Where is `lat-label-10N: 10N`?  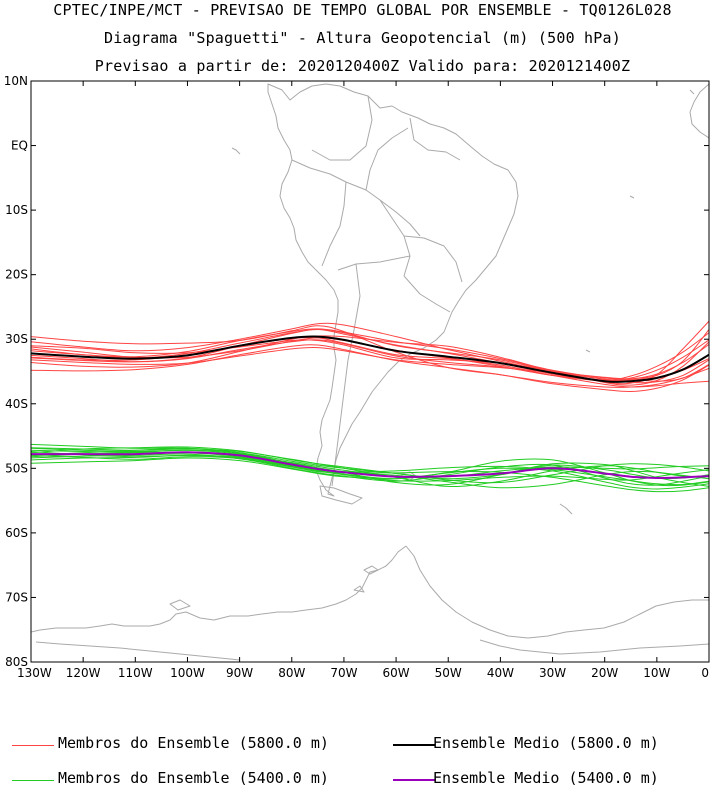
lat-label-10N: 10N is located at coordinates (16, 81).